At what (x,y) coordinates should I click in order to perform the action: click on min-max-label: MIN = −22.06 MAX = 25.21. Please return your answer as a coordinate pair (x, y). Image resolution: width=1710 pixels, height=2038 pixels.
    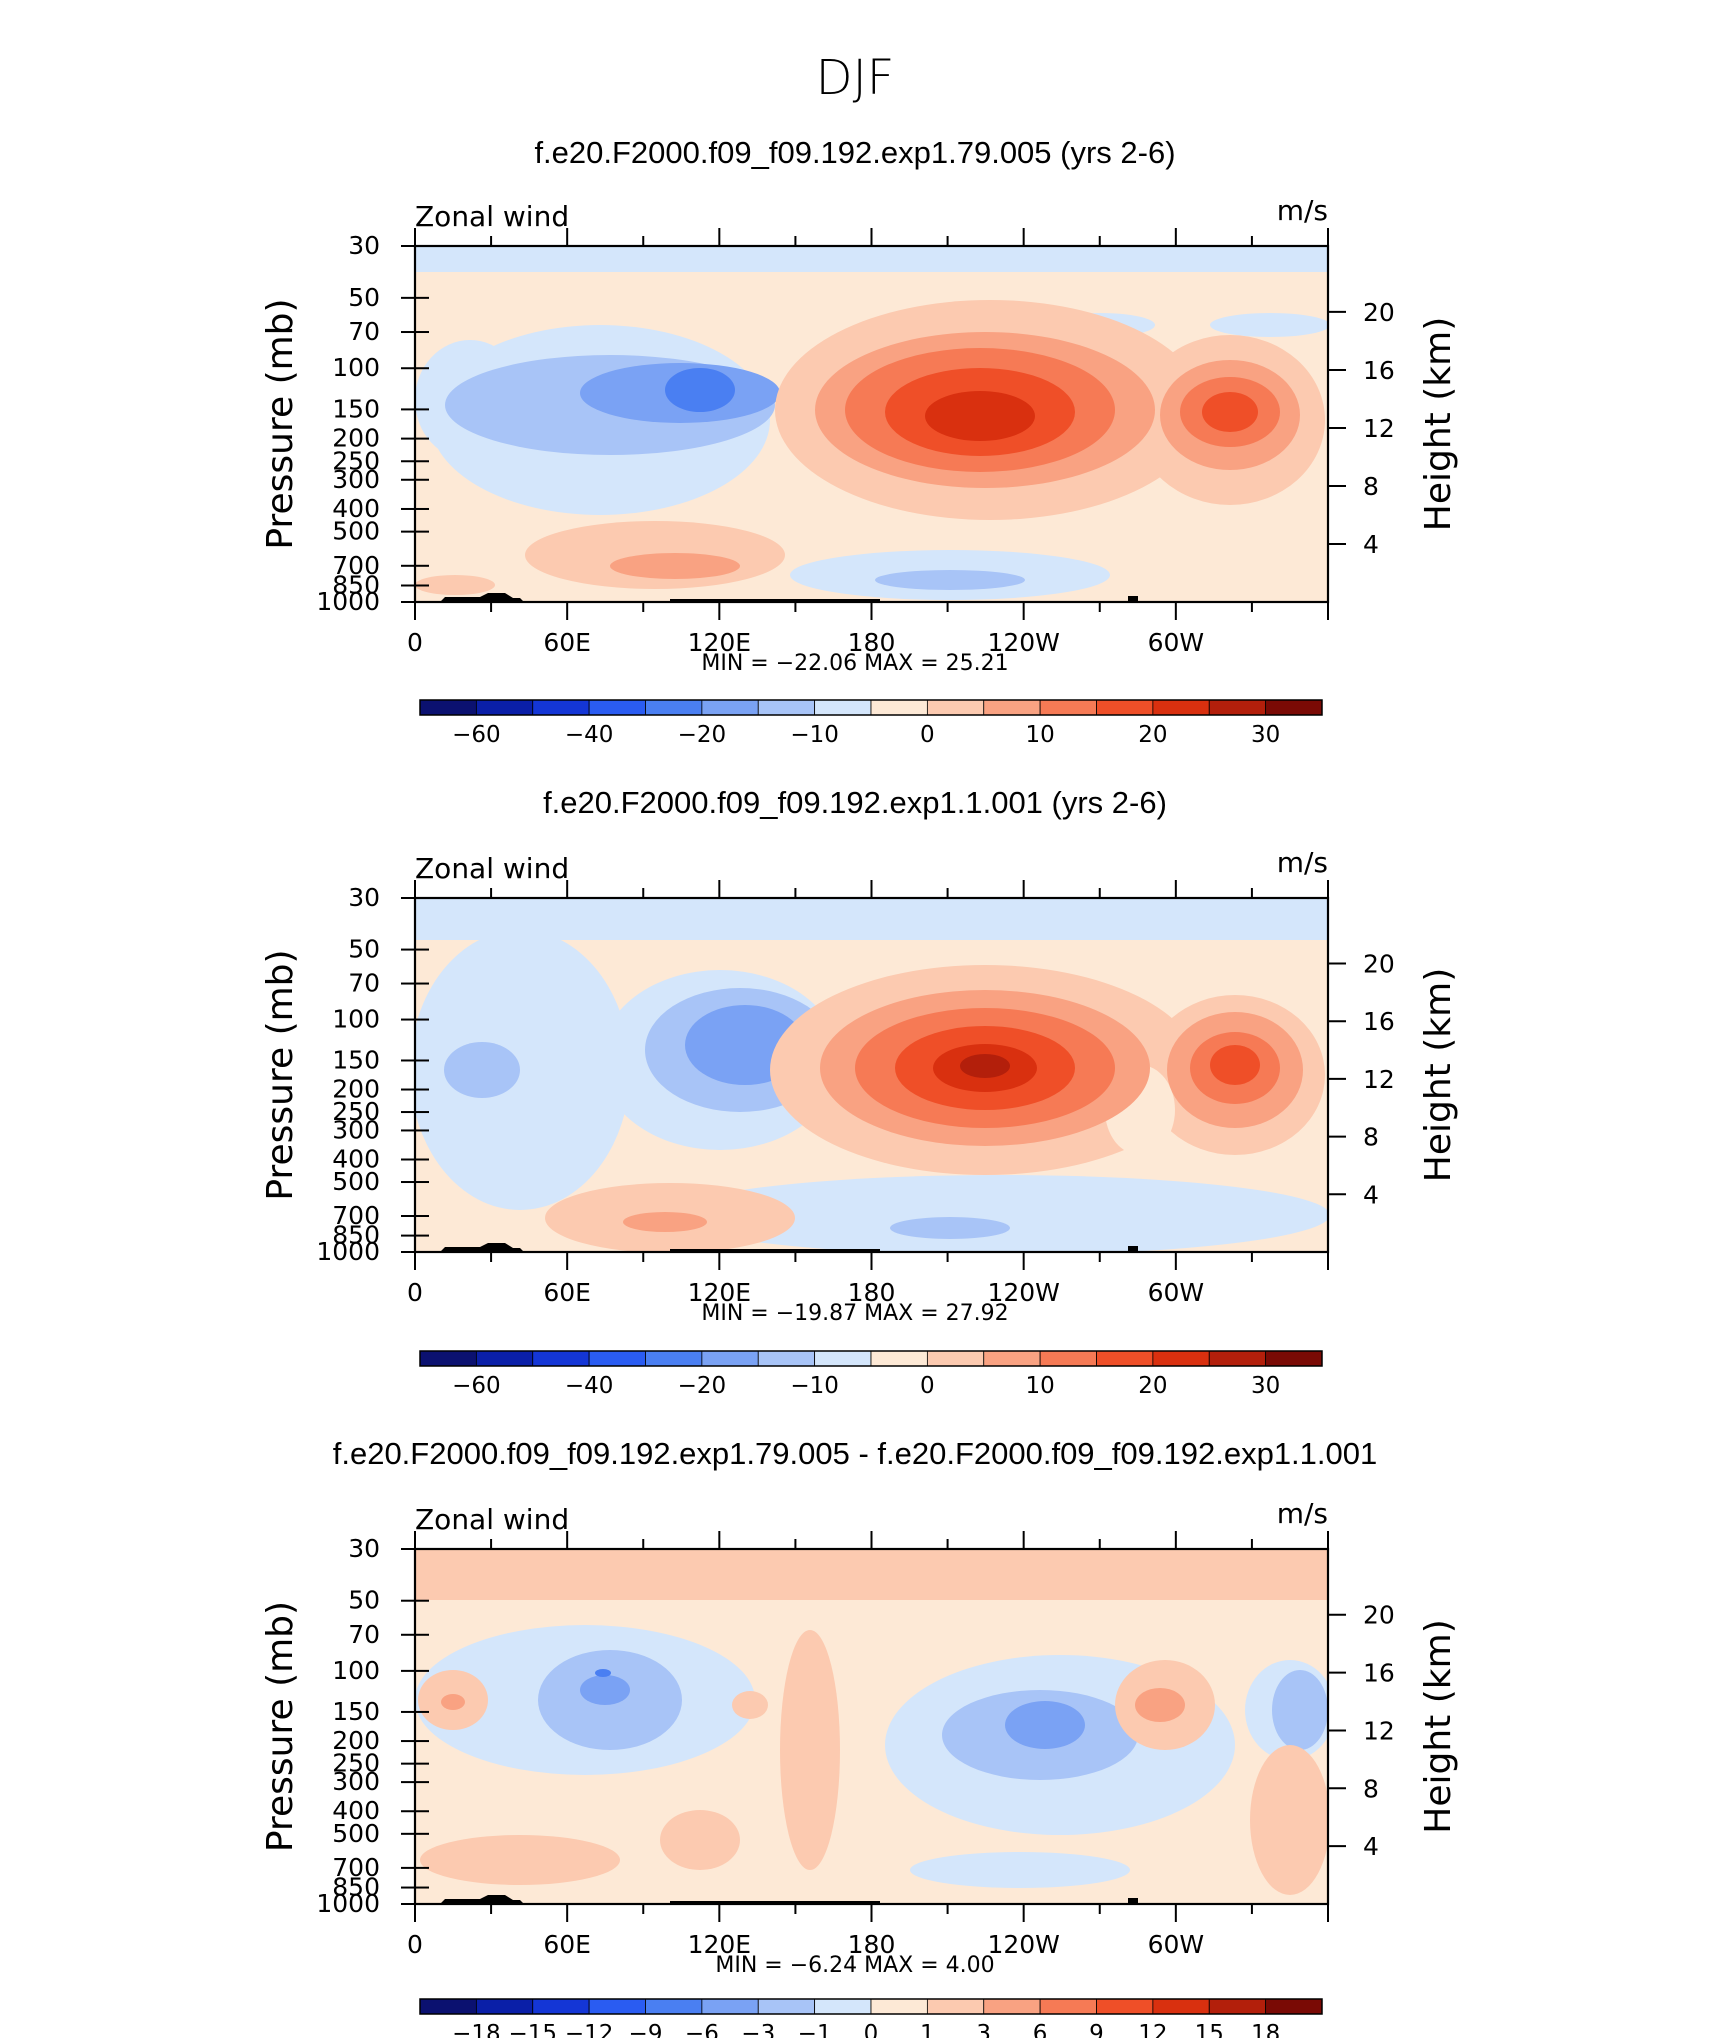
    Looking at the image, I should click on (854, 663).